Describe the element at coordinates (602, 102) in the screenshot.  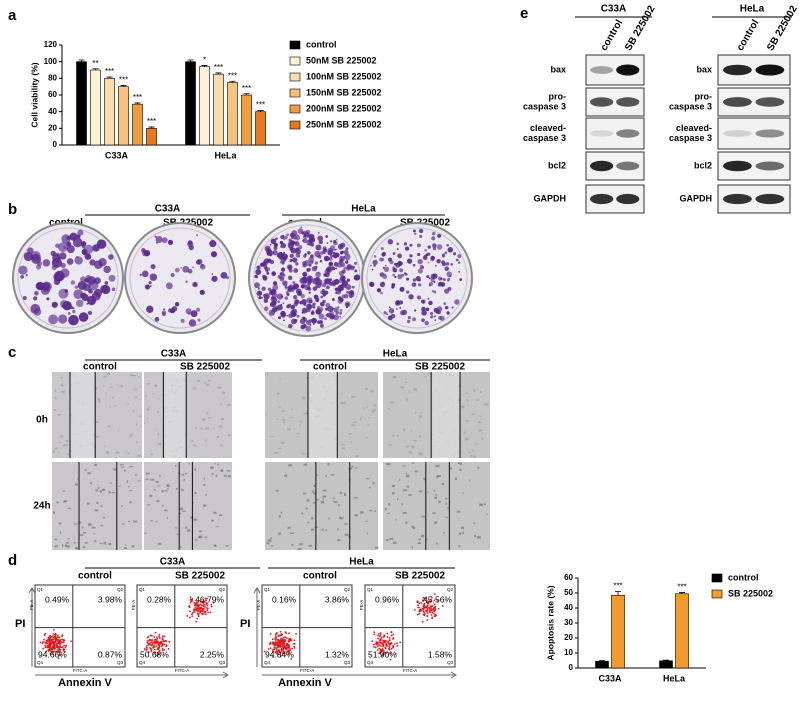
I see `band` at that location.